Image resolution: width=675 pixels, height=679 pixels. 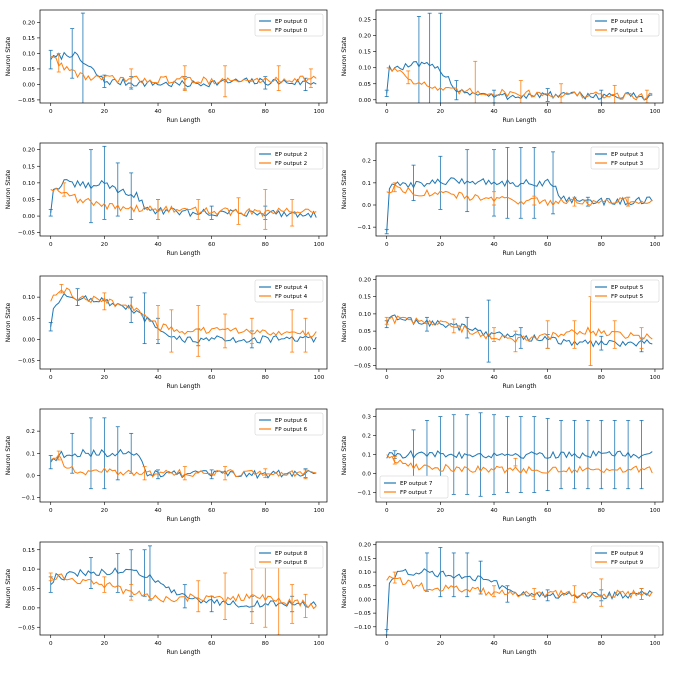 I want to click on x-axis-label-6: Run Length, so click(x=183, y=519).